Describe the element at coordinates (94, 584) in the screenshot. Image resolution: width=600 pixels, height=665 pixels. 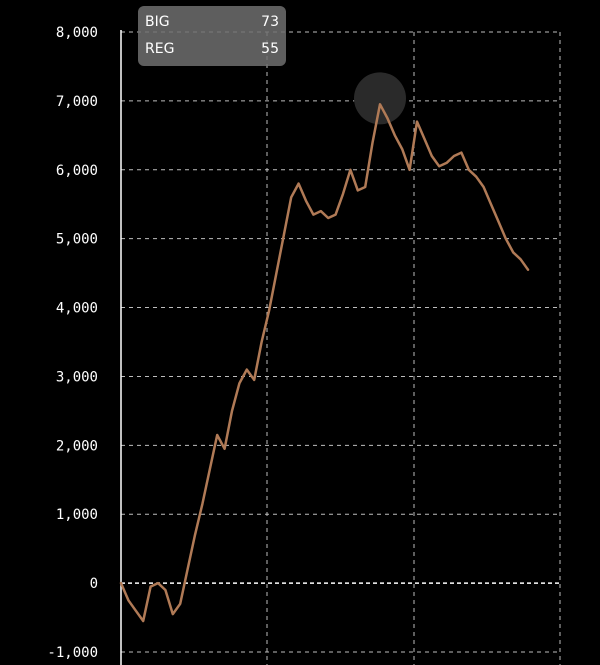
I see `y-tick-label: 0` at that location.